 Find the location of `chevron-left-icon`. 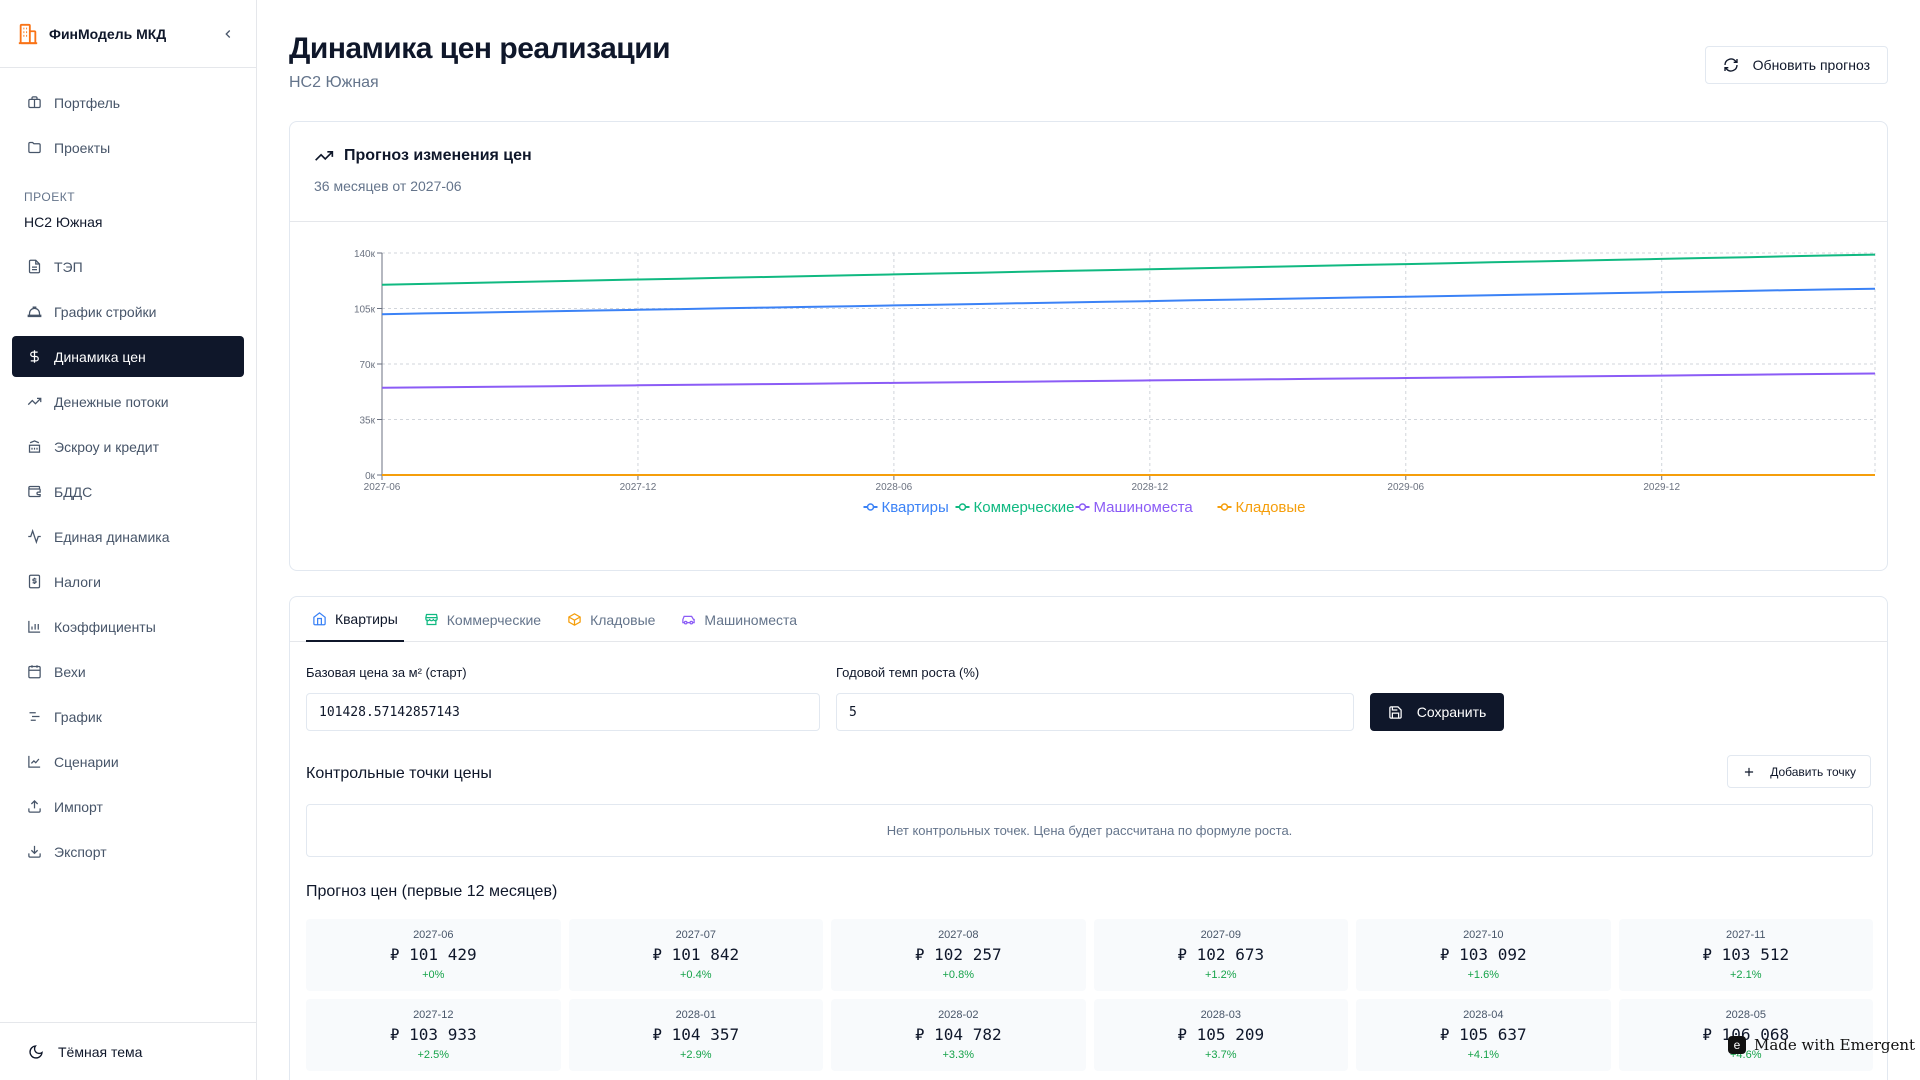

chevron-left-icon is located at coordinates (228, 33).